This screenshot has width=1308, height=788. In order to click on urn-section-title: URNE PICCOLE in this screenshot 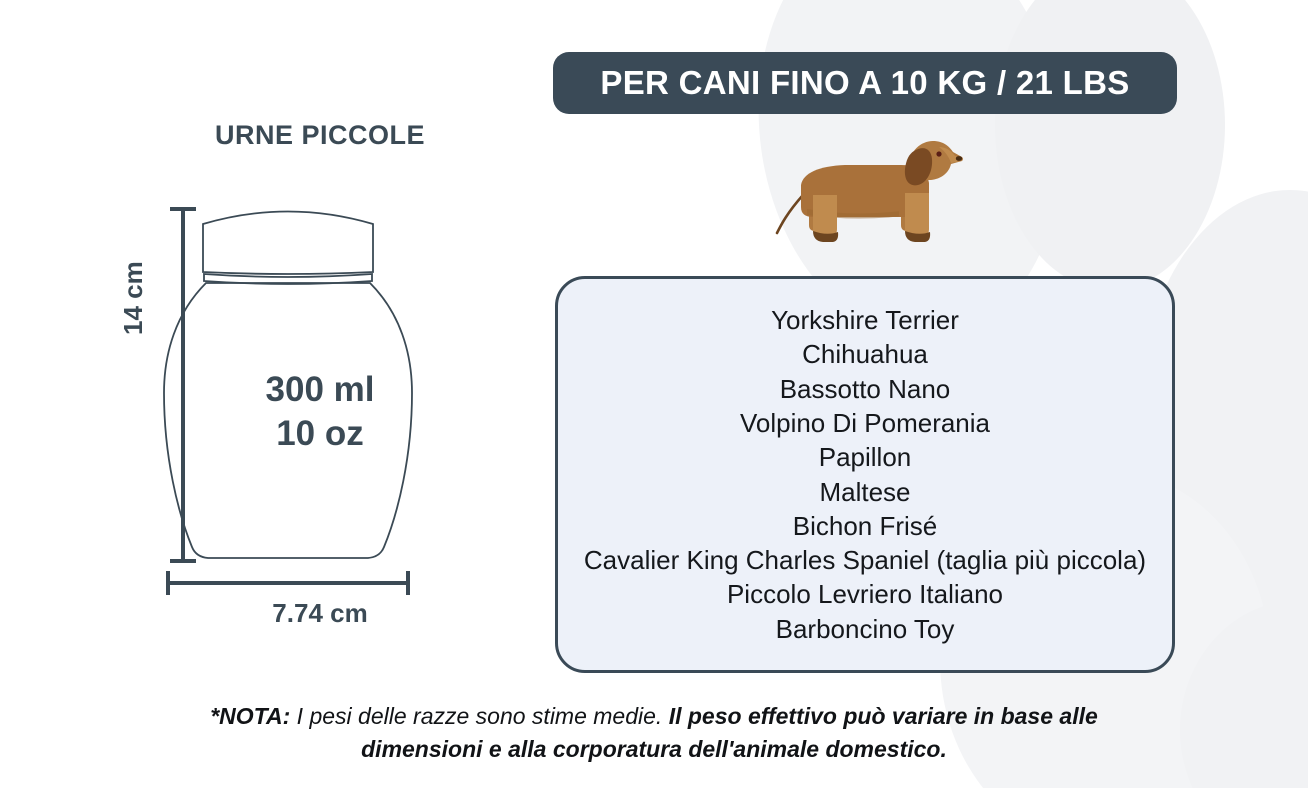, I will do `click(320, 135)`.